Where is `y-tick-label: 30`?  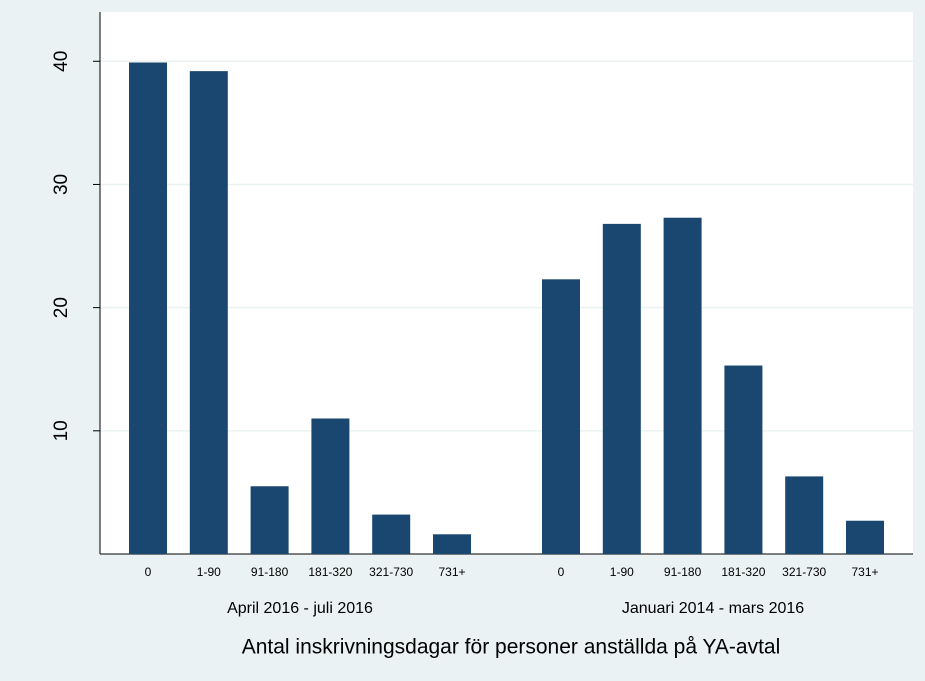
y-tick-label: 30 is located at coordinates (61, 184).